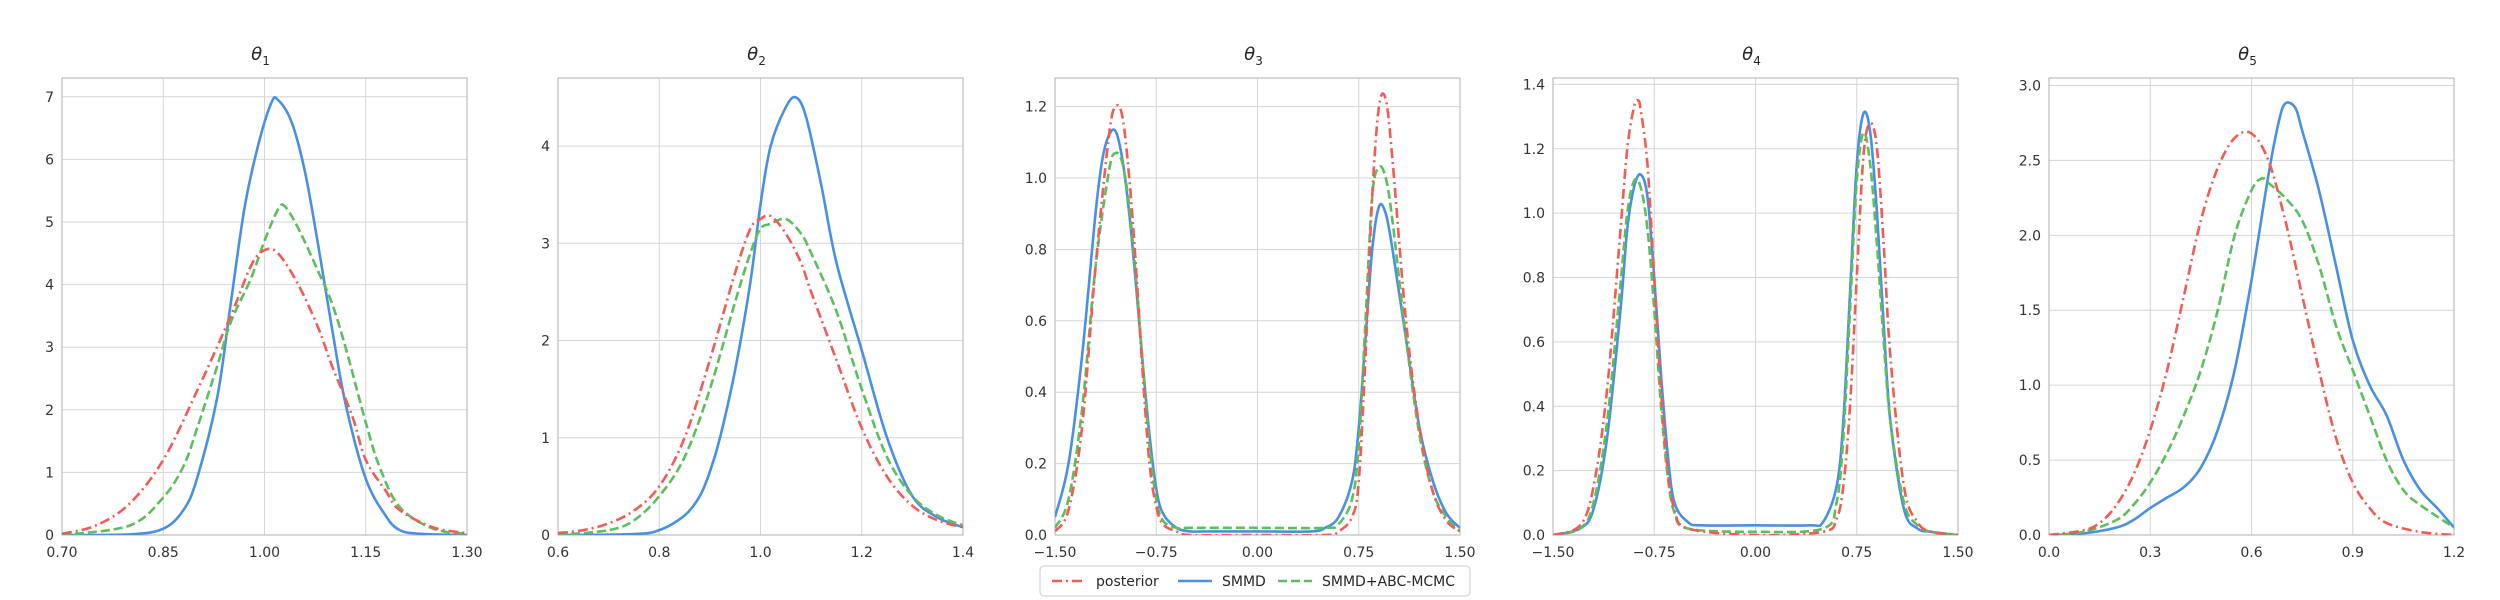  What do you see at coordinates (49, 160) in the screenshot?
I see `y-tick-label: 6` at bounding box center [49, 160].